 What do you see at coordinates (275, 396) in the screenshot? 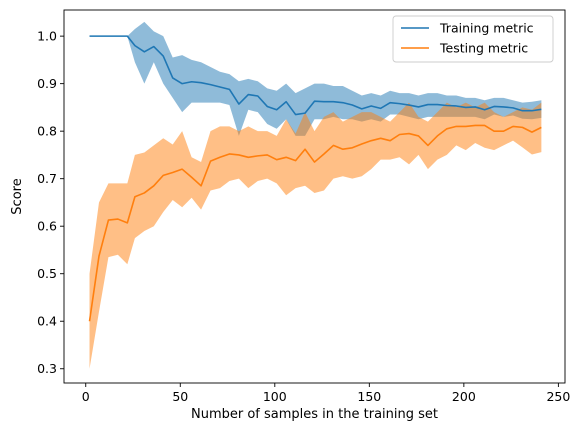
I see `x-tick-label: 100` at bounding box center [275, 396].